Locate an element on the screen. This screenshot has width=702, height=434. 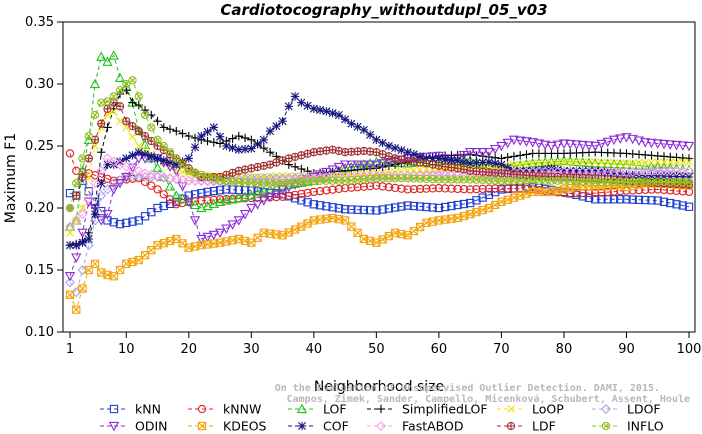
x-tick-label: 10 is located at coordinates (126, 349).